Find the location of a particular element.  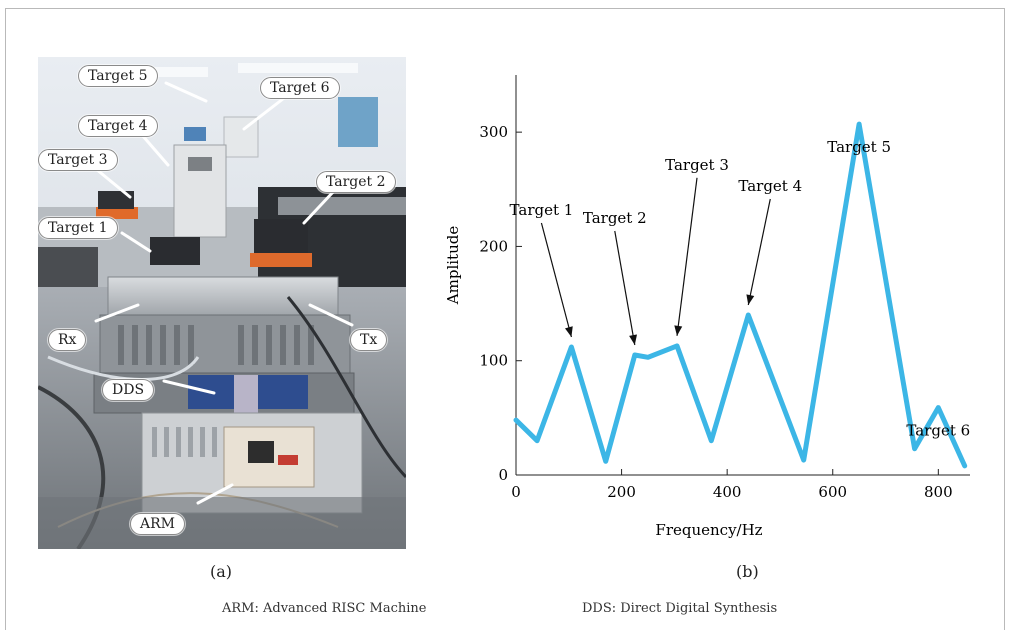

callout-target-3: Target 3 is located at coordinates (78, 160).